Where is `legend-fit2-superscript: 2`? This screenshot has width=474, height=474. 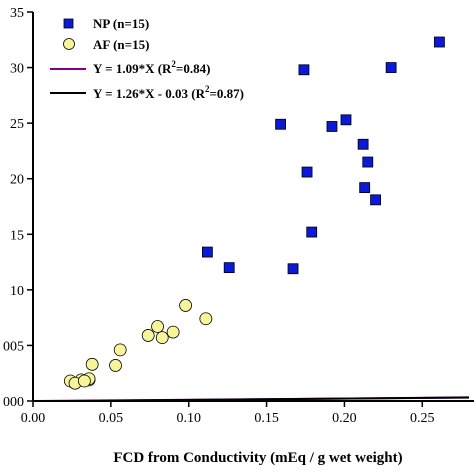
legend-fit2-superscript: 2 is located at coordinates (207, 89).